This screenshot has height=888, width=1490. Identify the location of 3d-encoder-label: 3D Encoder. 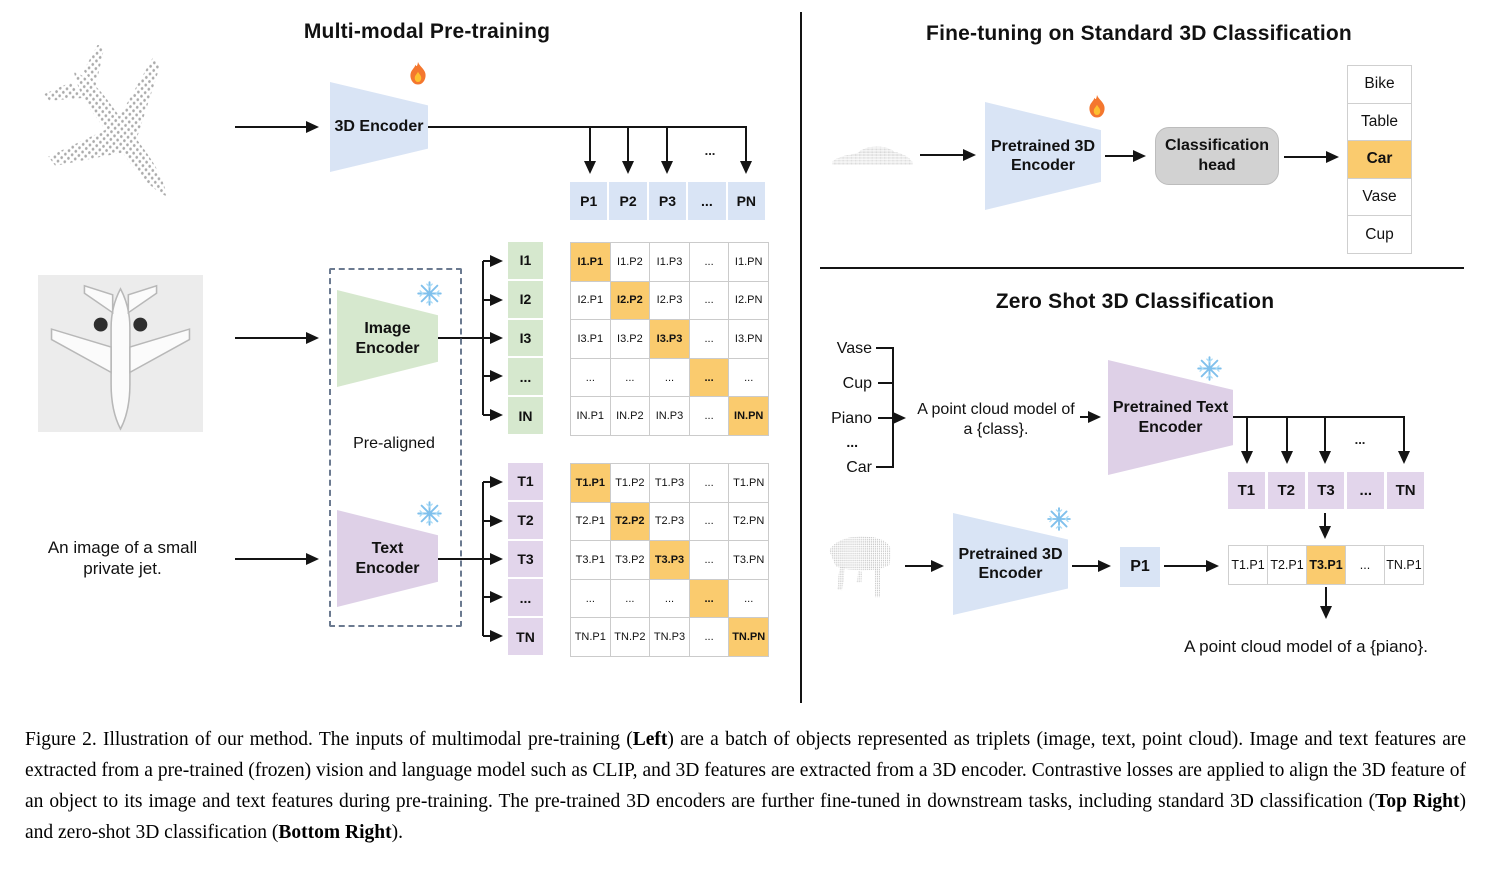
(379, 127).